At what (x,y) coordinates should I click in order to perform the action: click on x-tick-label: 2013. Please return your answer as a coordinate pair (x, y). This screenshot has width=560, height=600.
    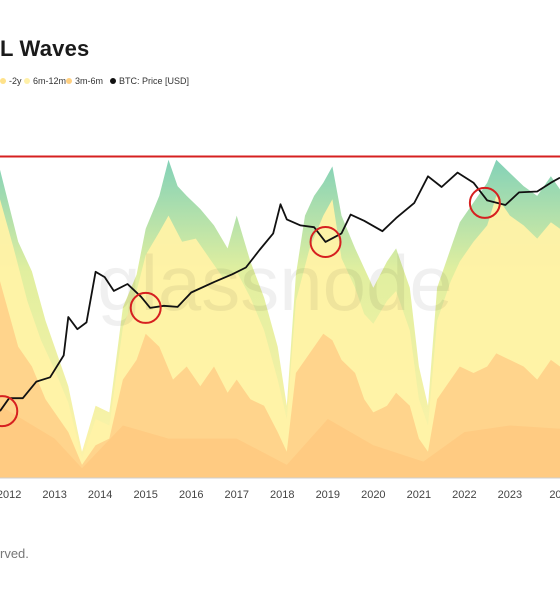
    Looking at the image, I should click on (54, 495).